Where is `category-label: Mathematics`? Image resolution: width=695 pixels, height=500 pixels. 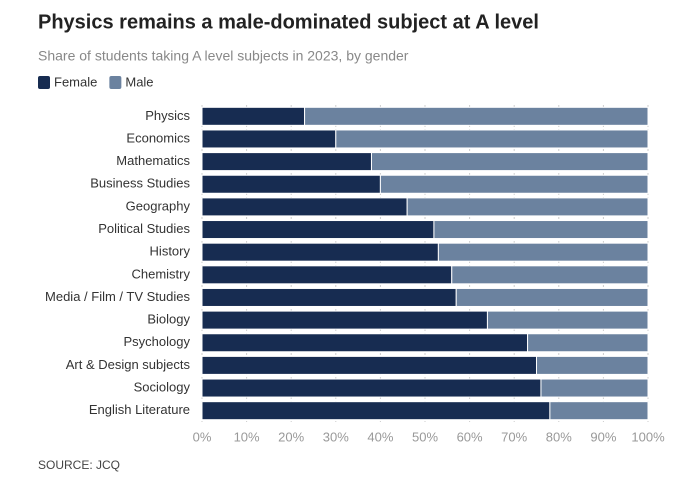 category-label: Mathematics is located at coordinates (153, 160).